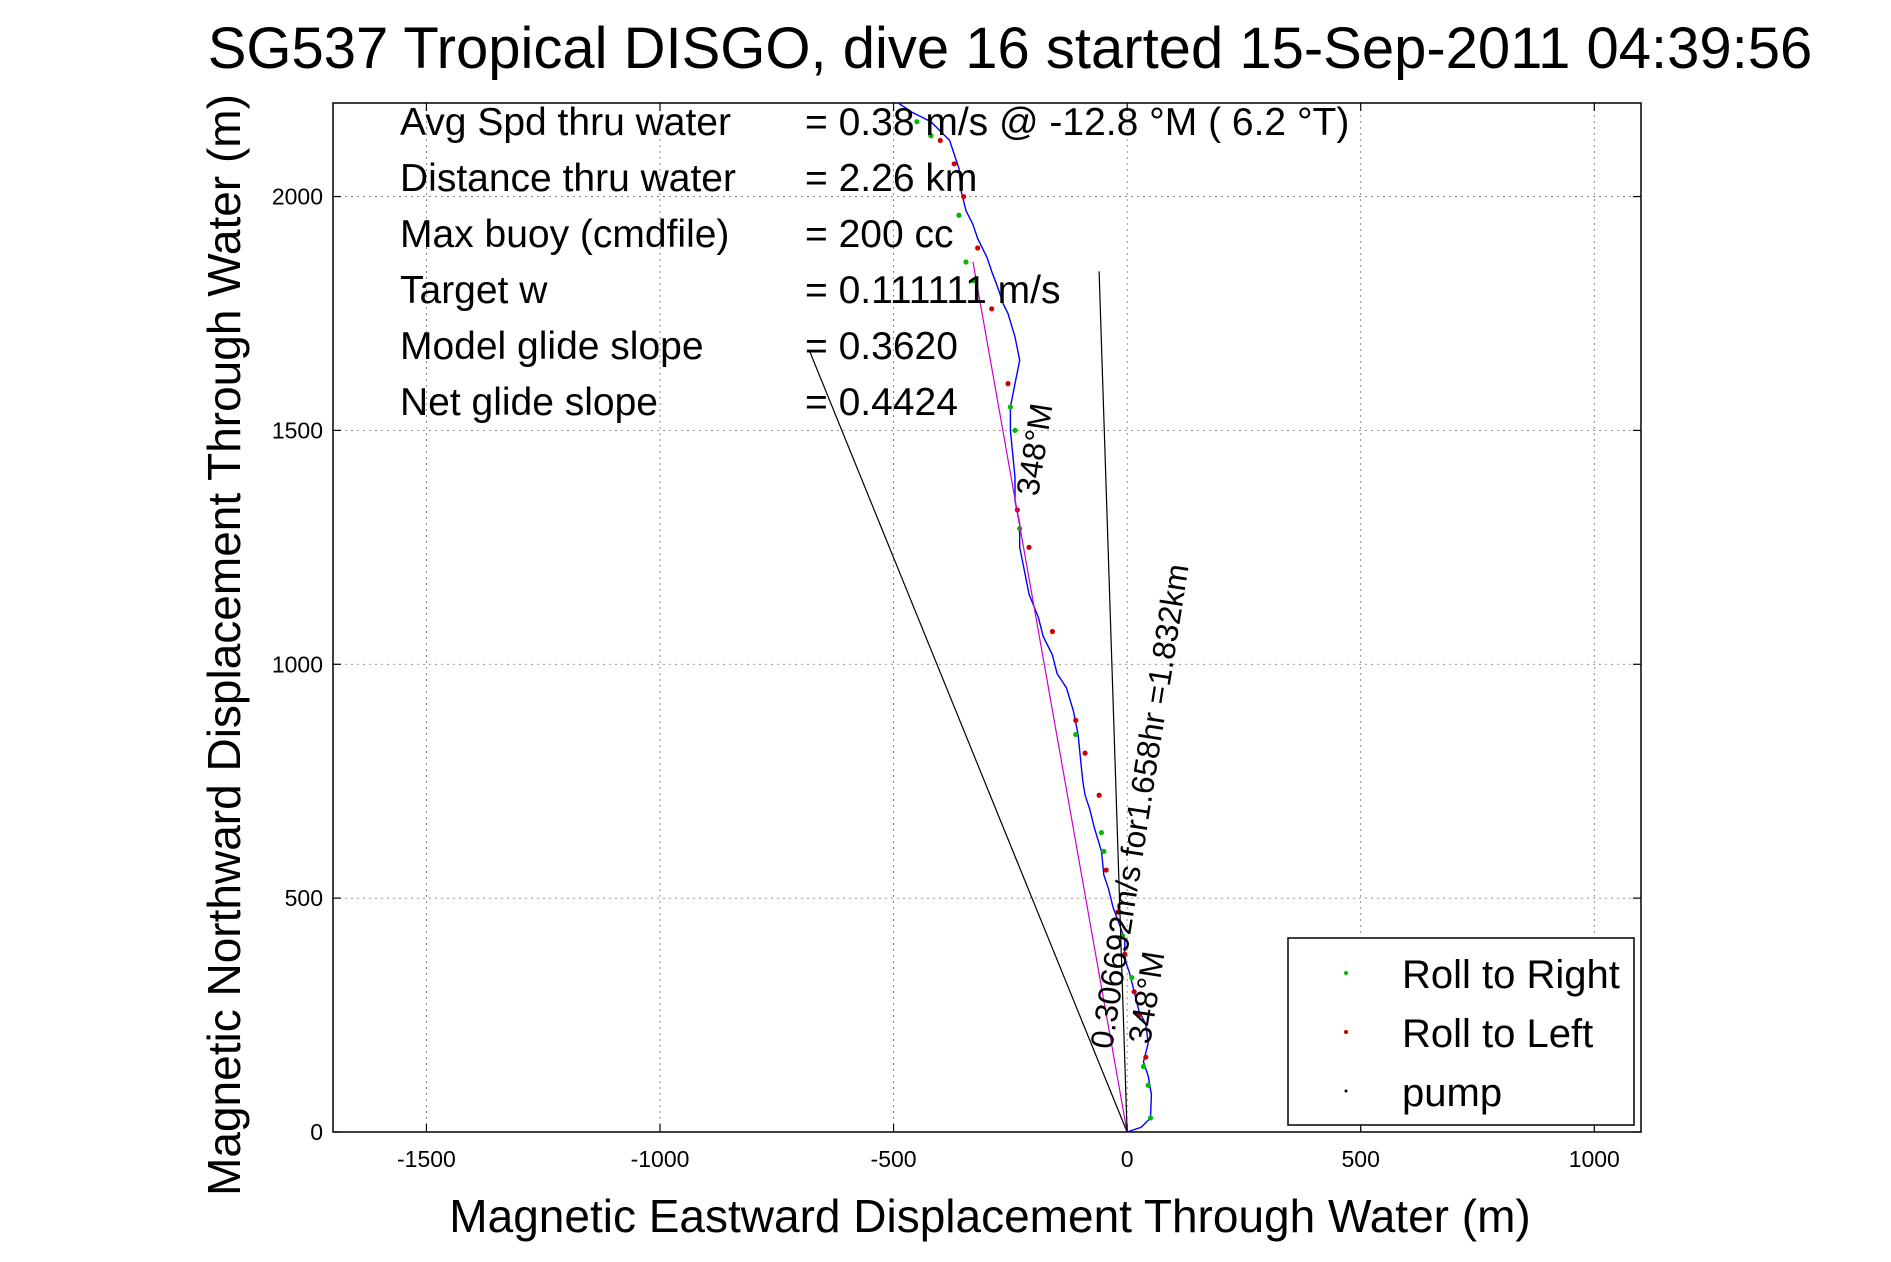  Describe the element at coordinates (881, 402) in the screenshot. I see `stat-value: = 0.4424` at that location.